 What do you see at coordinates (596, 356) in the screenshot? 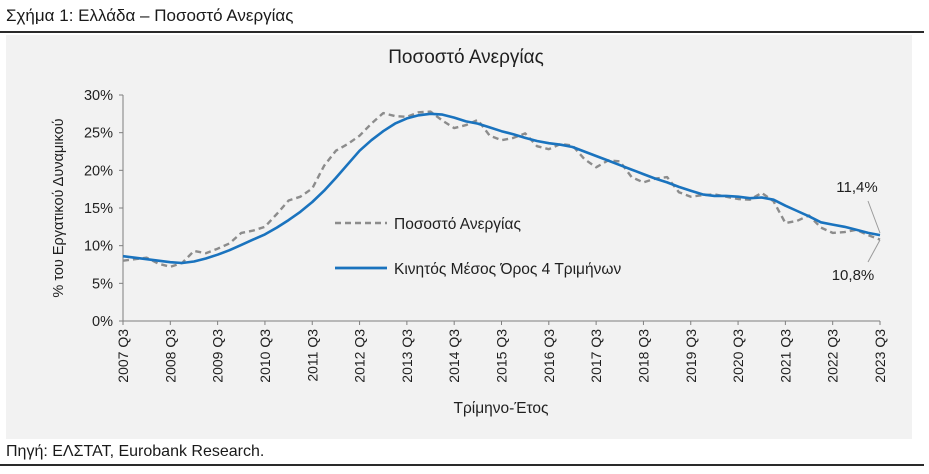
I see `x-tick-label: 2017 Q3` at bounding box center [596, 356].